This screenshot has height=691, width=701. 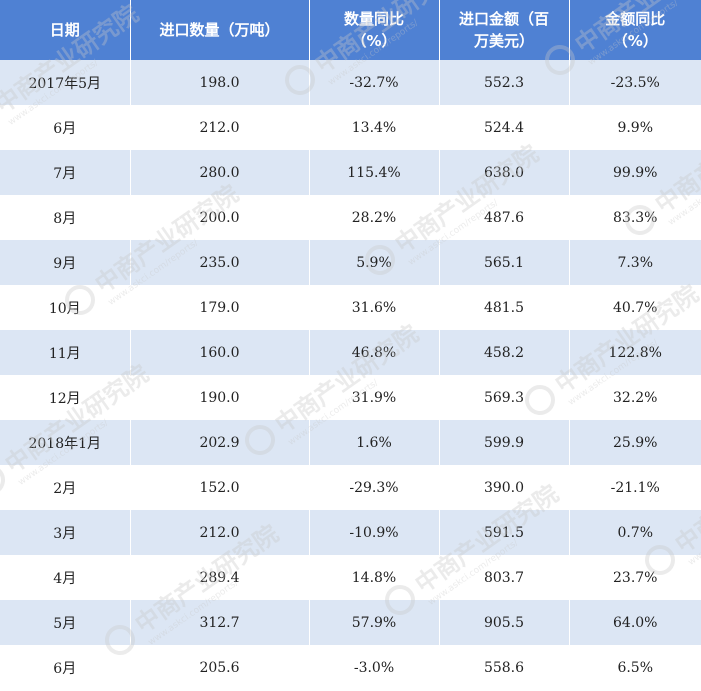 What do you see at coordinates (220, 397) in the screenshot?
I see `cell-import-quantity: 190.0` at bounding box center [220, 397].